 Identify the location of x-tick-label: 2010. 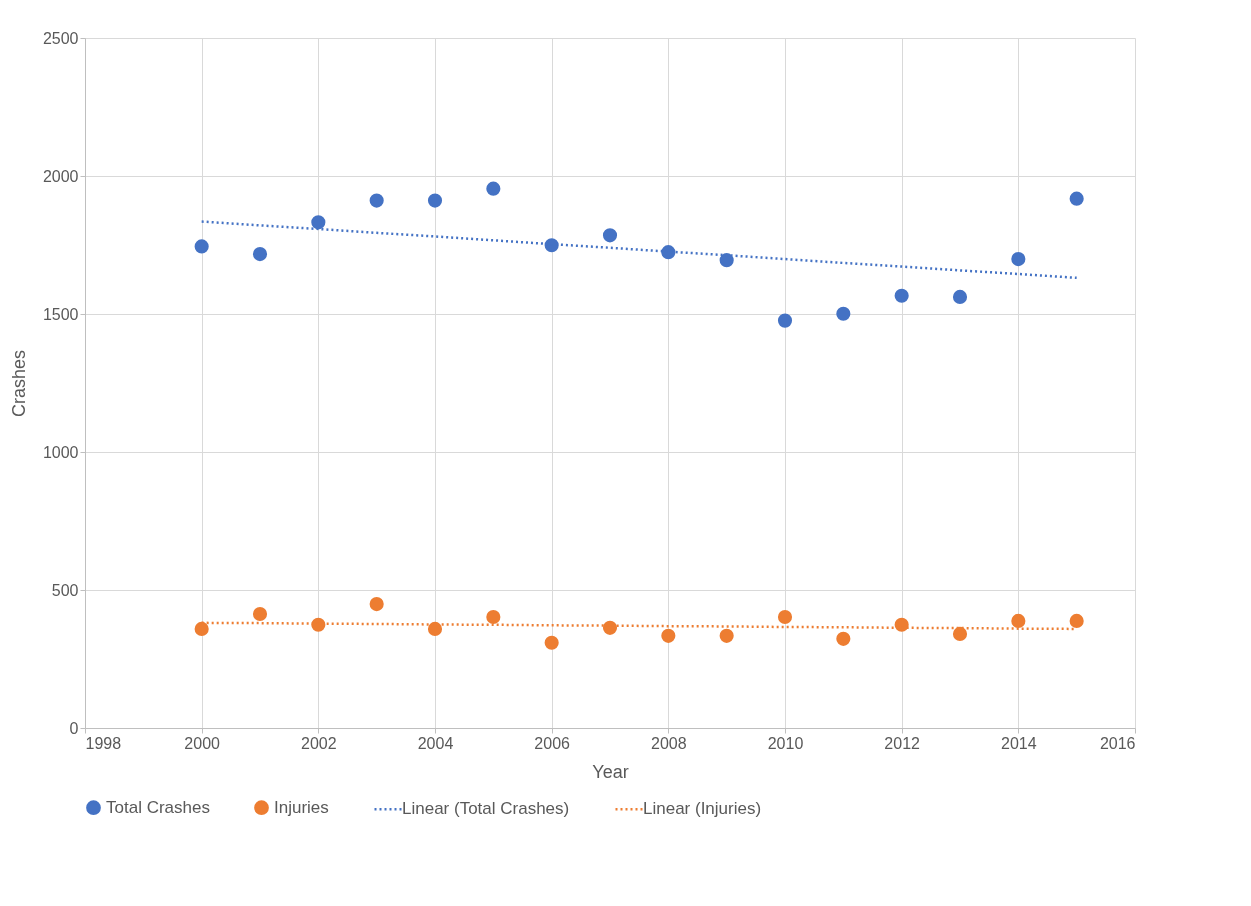
(785, 743).